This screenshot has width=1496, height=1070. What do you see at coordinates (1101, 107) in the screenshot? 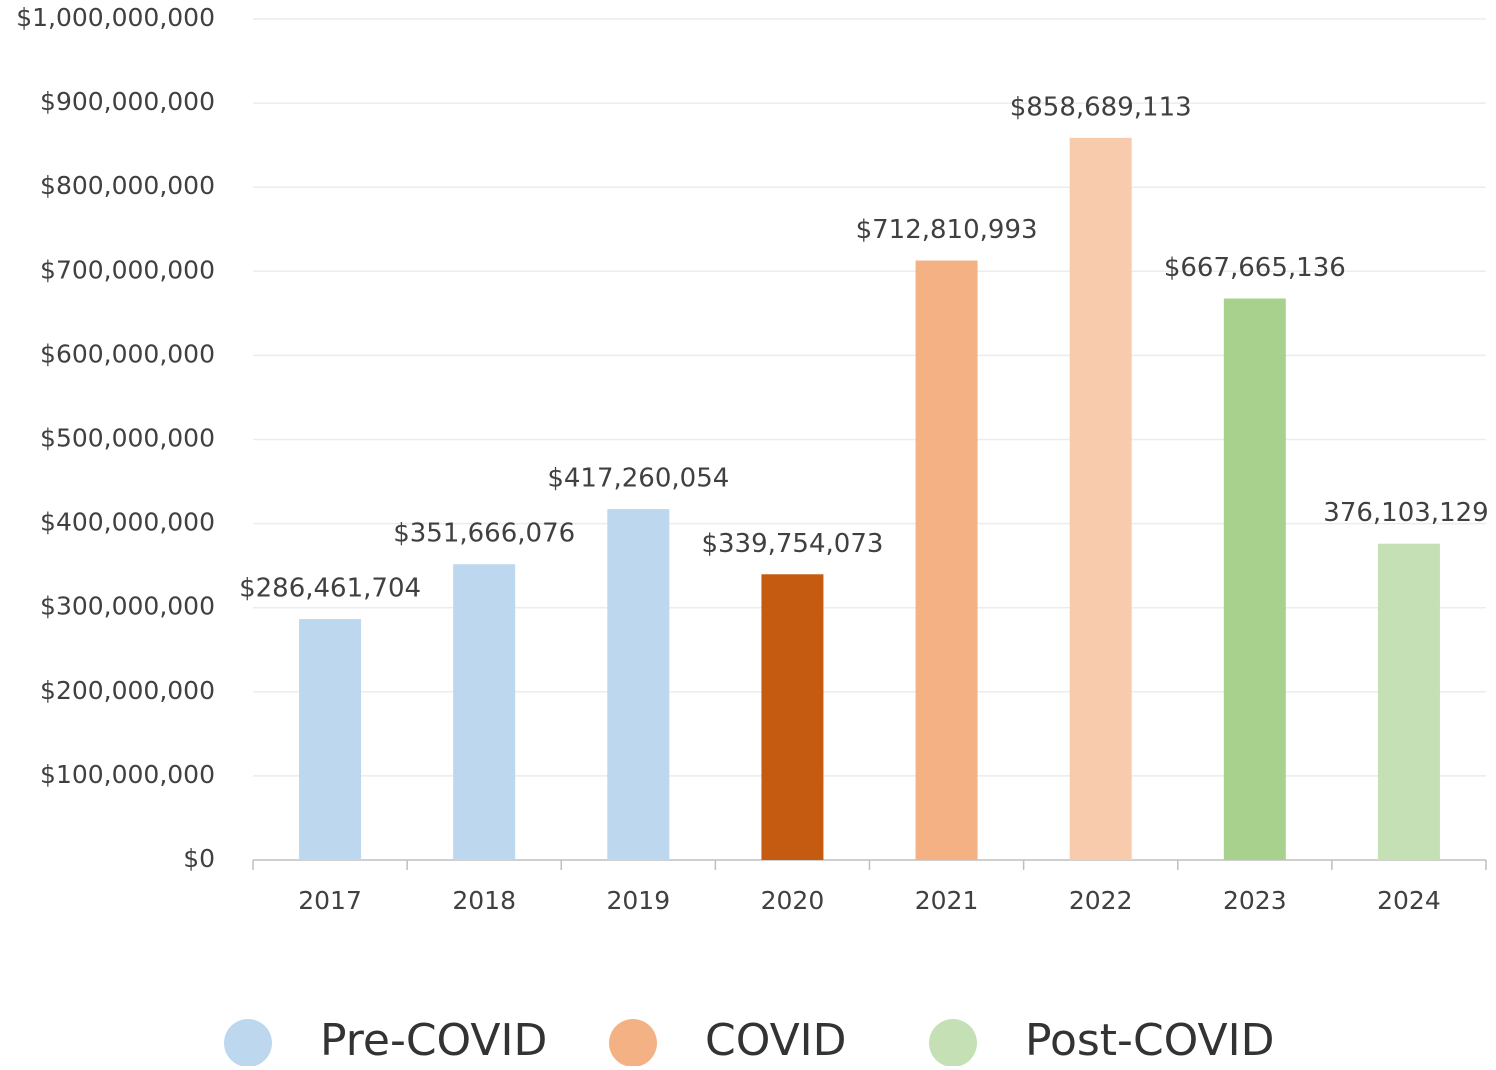
I see `data-label: $858,689,113` at bounding box center [1101, 107].